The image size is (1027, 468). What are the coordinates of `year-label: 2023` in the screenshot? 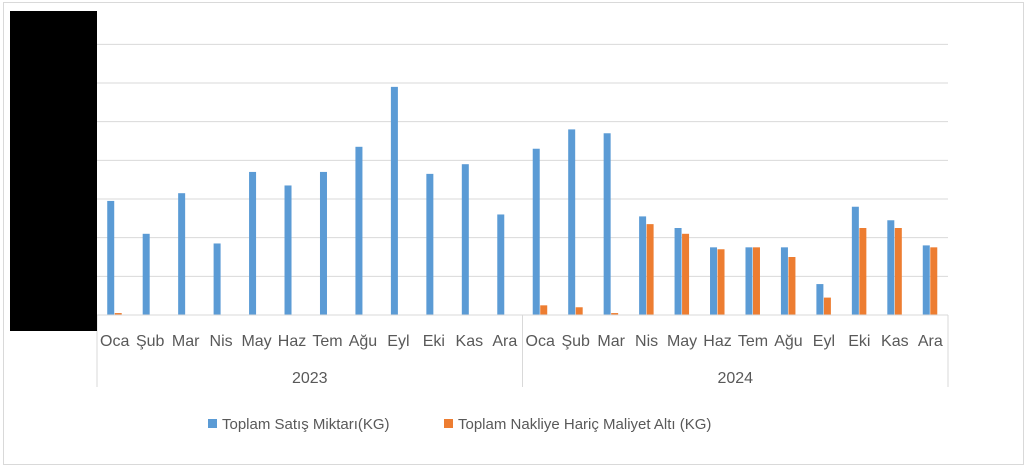 It's located at (310, 378).